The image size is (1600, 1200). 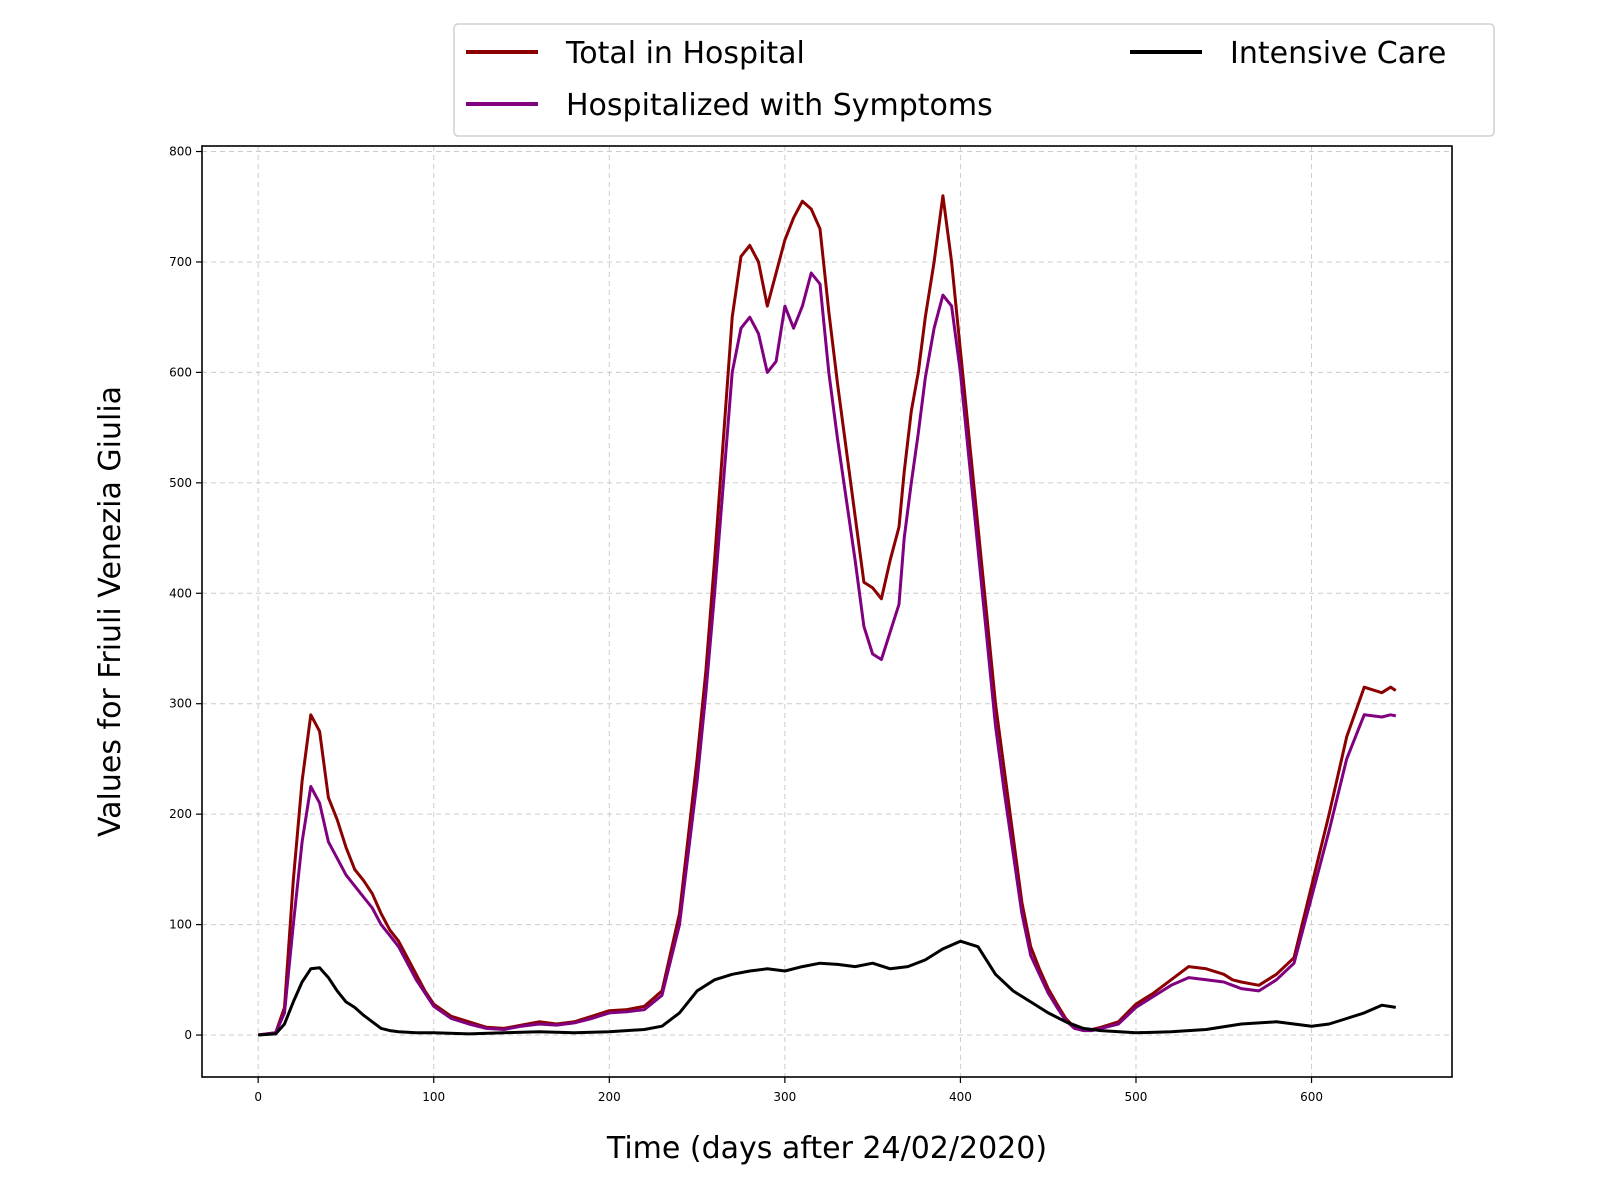 I want to click on y-axis-label: Values for Friuli Venezia Giulia, so click(x=110, y=611).